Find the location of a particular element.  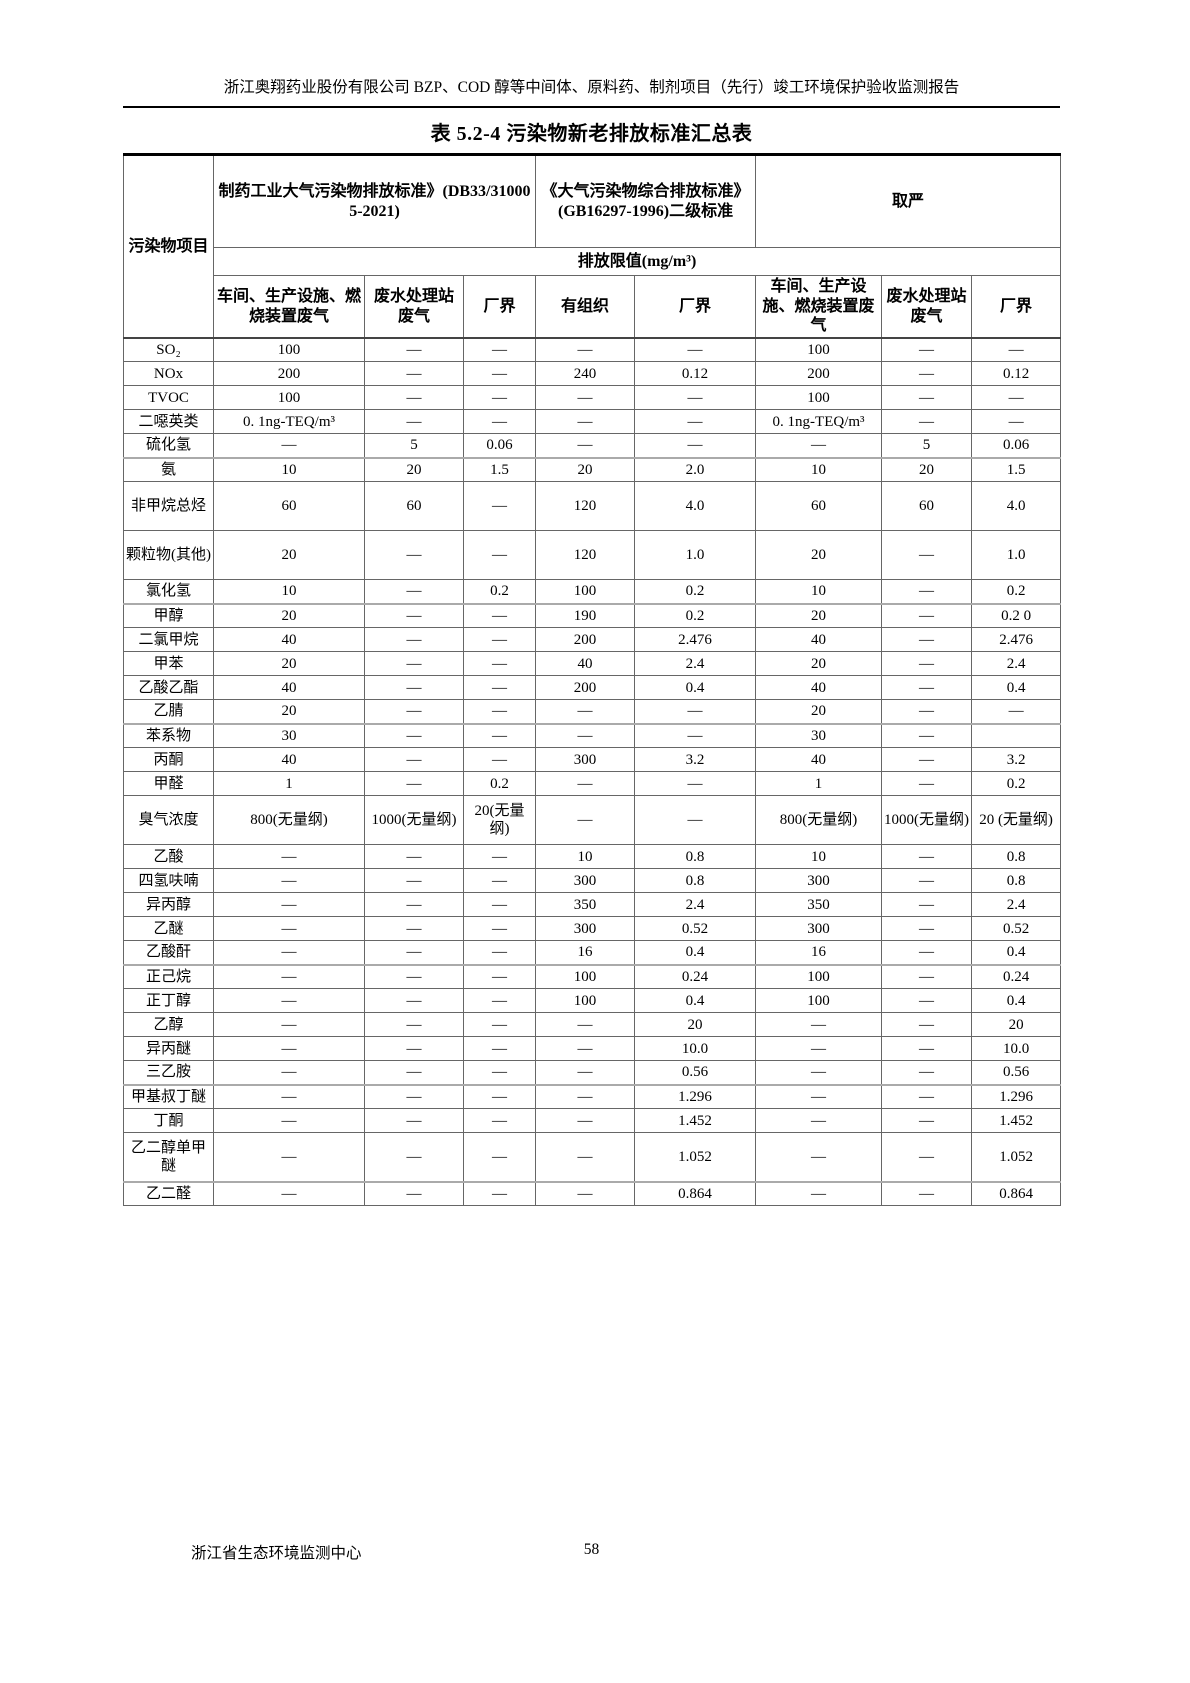

pollutant-name: 正己烷 is located at coordinates (168, 976).